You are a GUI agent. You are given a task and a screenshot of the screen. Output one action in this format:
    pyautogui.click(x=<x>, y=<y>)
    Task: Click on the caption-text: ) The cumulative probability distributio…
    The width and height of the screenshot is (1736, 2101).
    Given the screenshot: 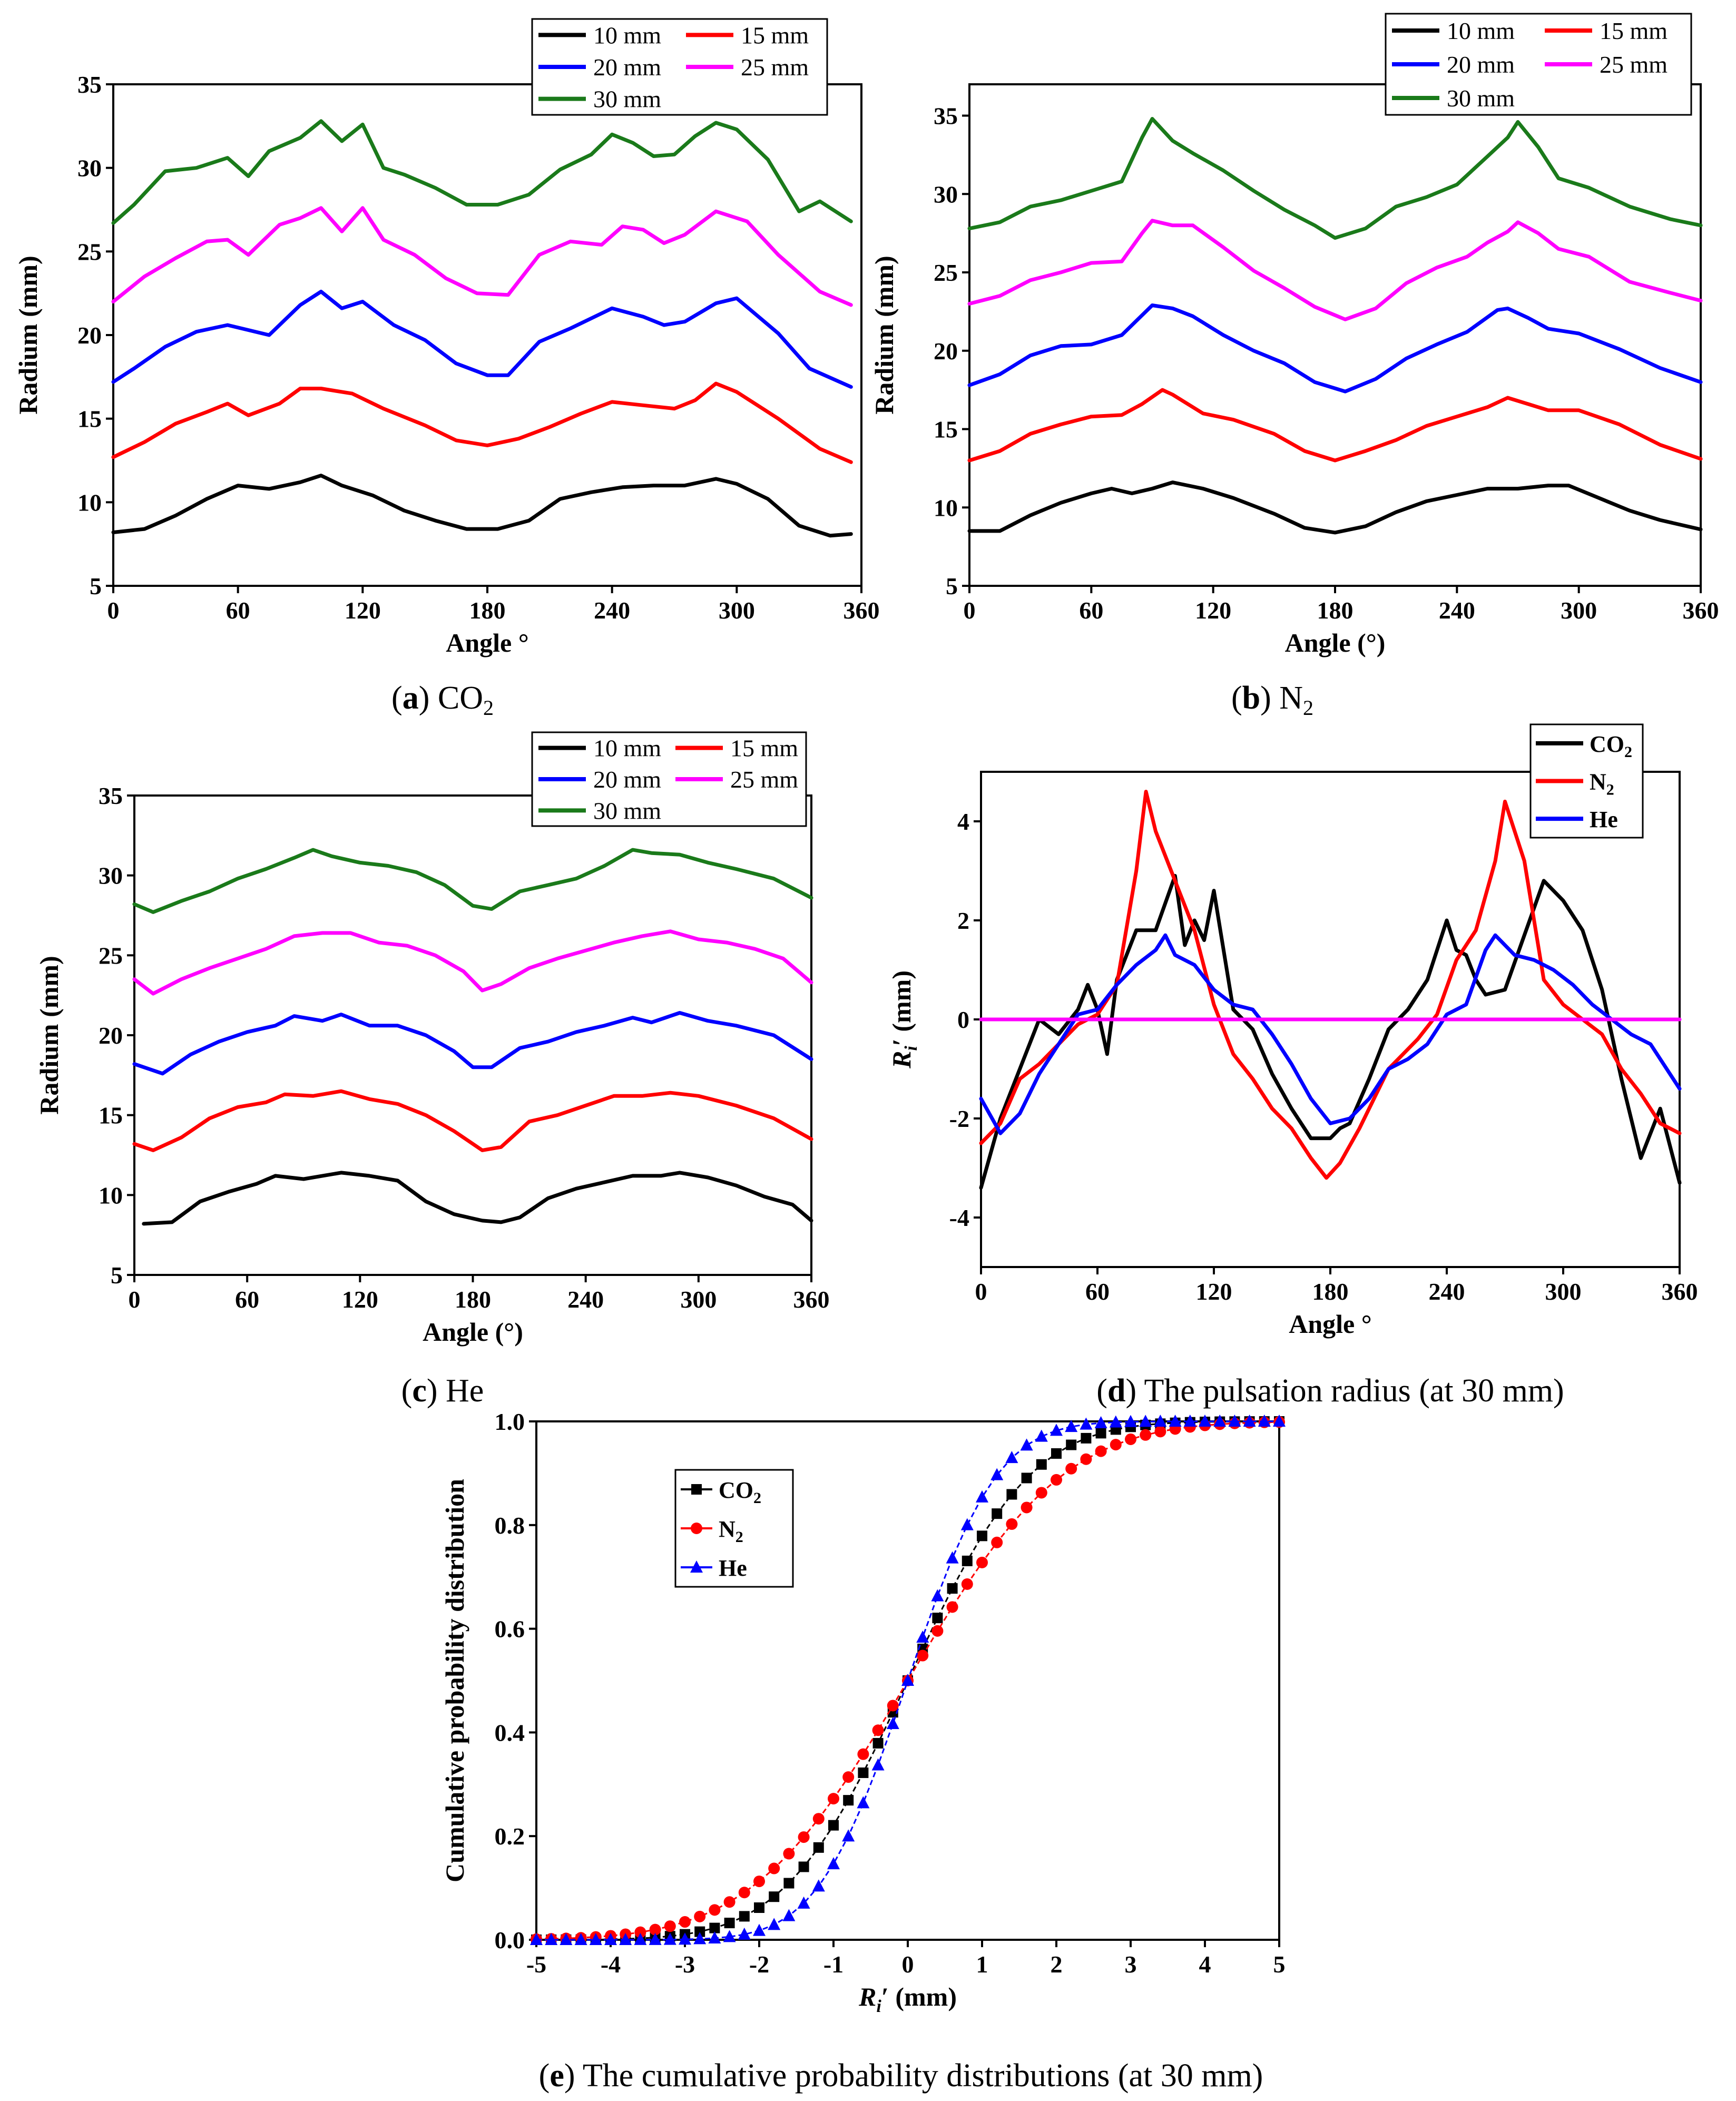 What is the action you would take?
    pyautogui.click(x=913, y=2076)
    